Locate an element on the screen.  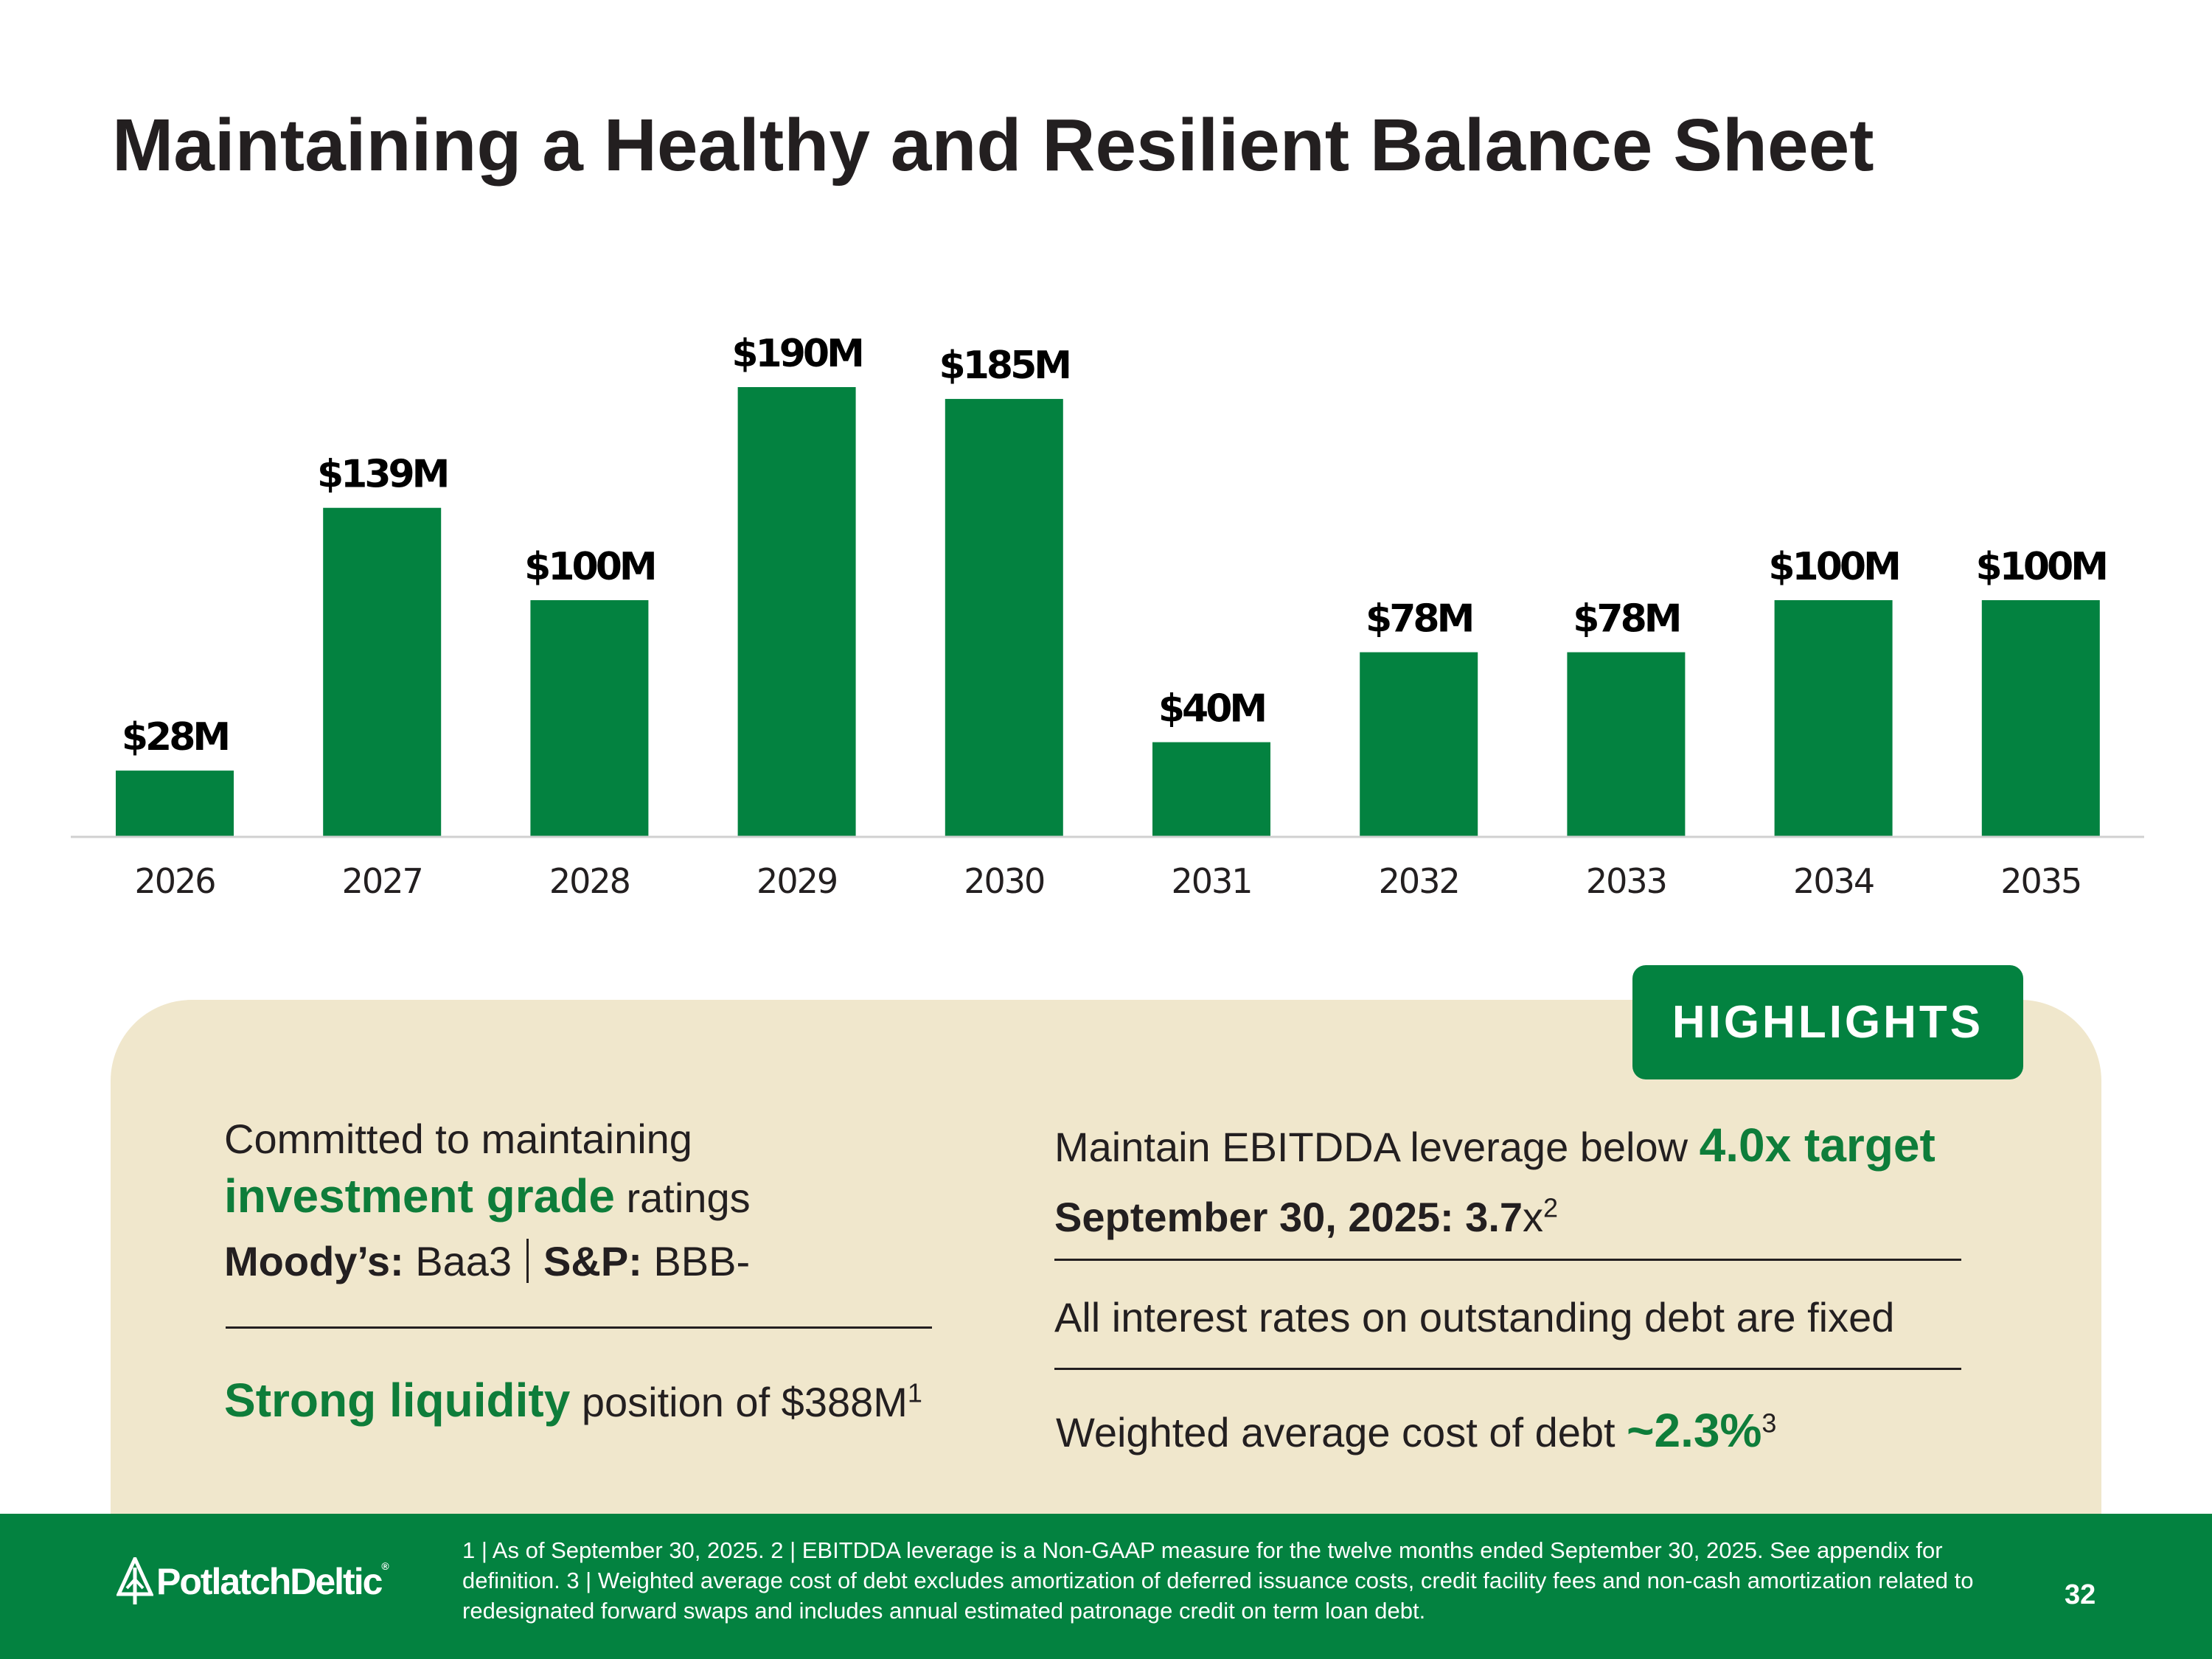
commitment-text: Committed to maintaining is located at coordinates (458, 1139).